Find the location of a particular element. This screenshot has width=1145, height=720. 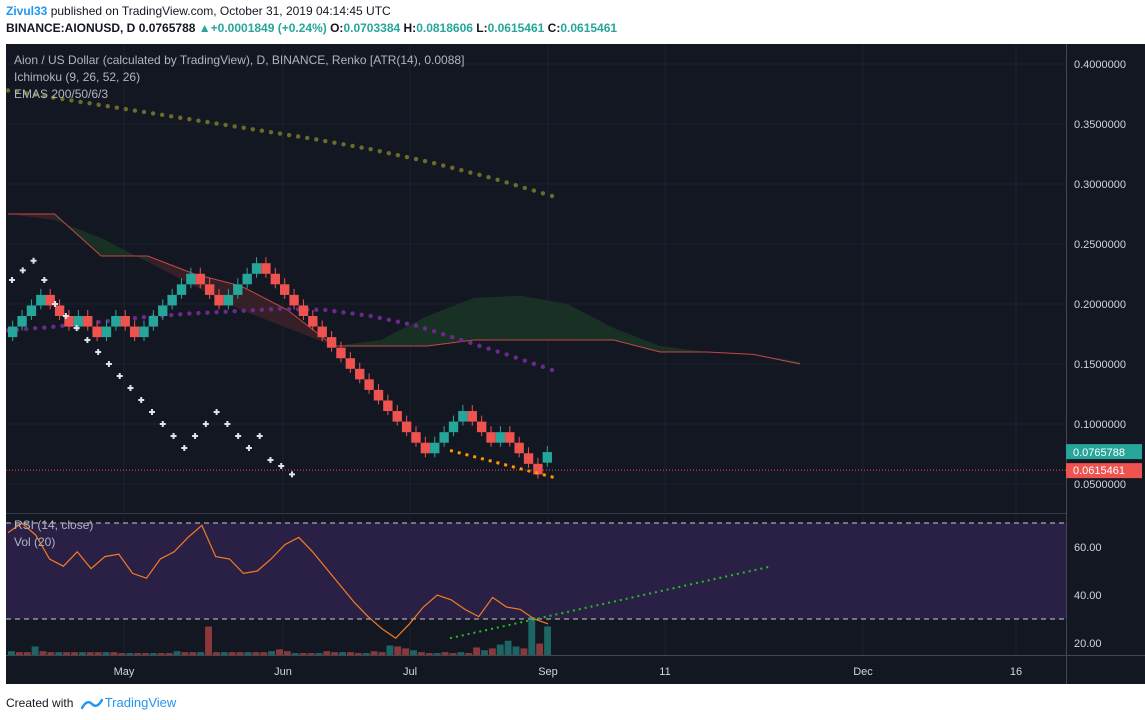

time-scale is located at coordinates (575, 670).